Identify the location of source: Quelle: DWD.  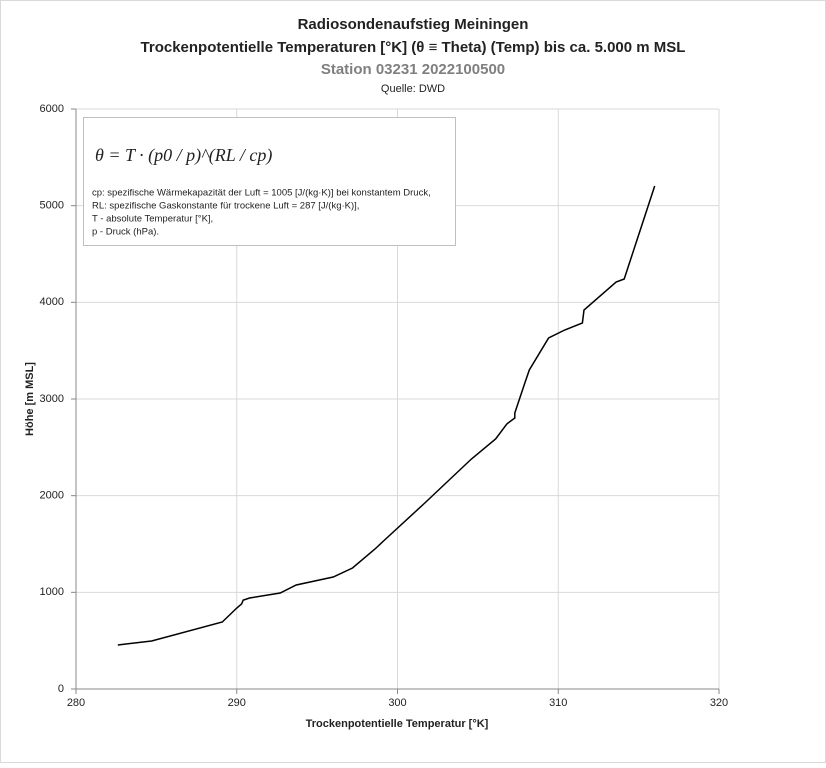
(413, 89).